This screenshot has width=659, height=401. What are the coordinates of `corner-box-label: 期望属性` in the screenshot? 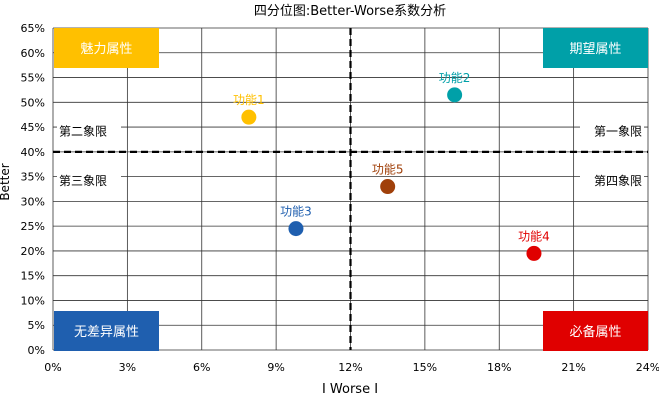 It's located at (595, 49).